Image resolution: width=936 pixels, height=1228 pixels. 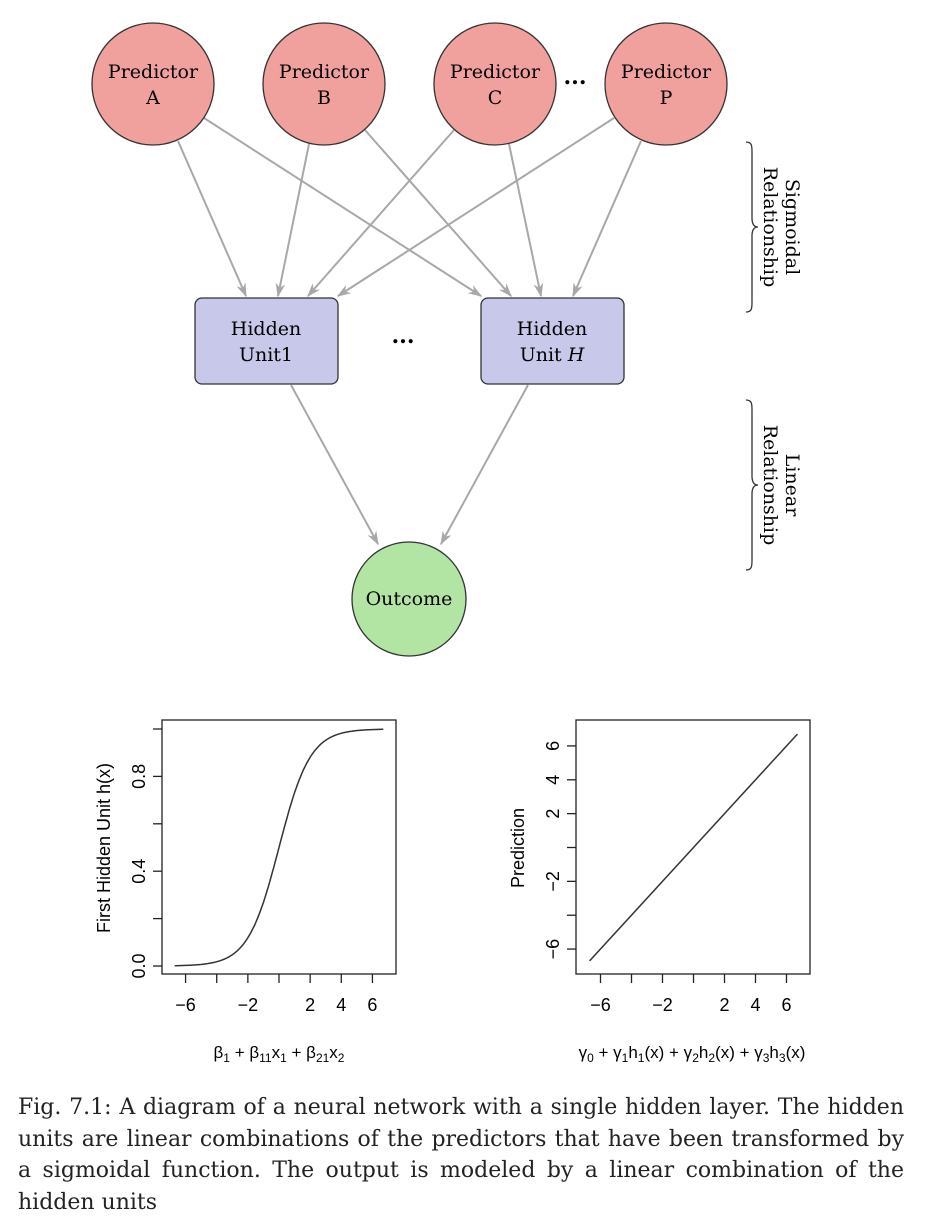 What do you see at coordinates (324, 98) in the screenshot?
I see `predictor-id: B` at bounding box center [324, 98].